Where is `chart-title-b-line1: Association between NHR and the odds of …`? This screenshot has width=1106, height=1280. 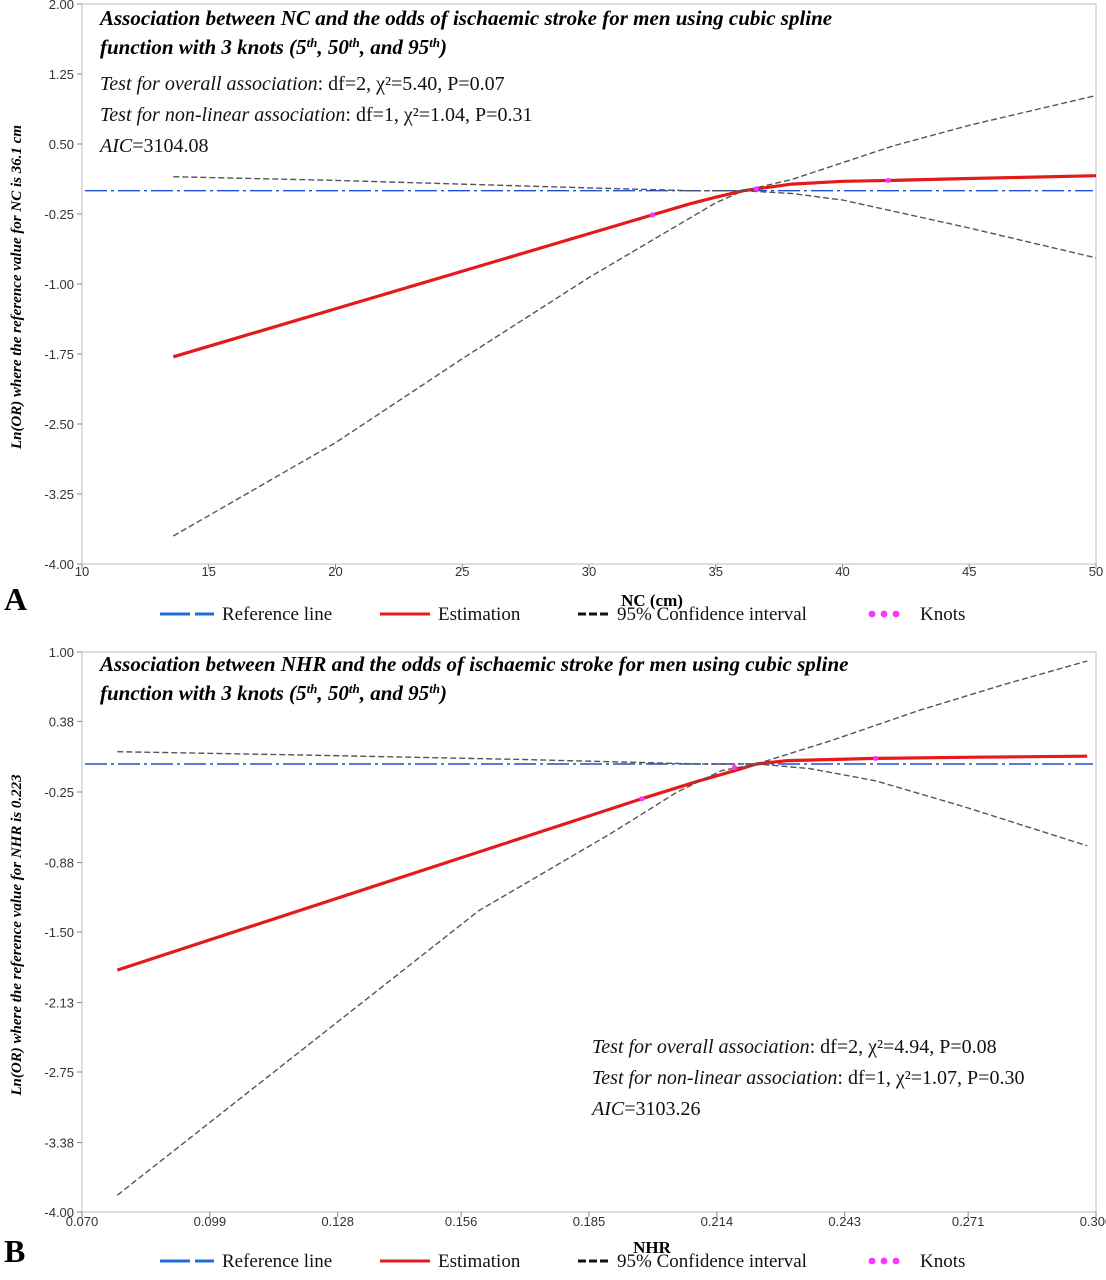
chart-title-b-line1: Association between NHR and the odds of … is located at coordinates (473, 664).